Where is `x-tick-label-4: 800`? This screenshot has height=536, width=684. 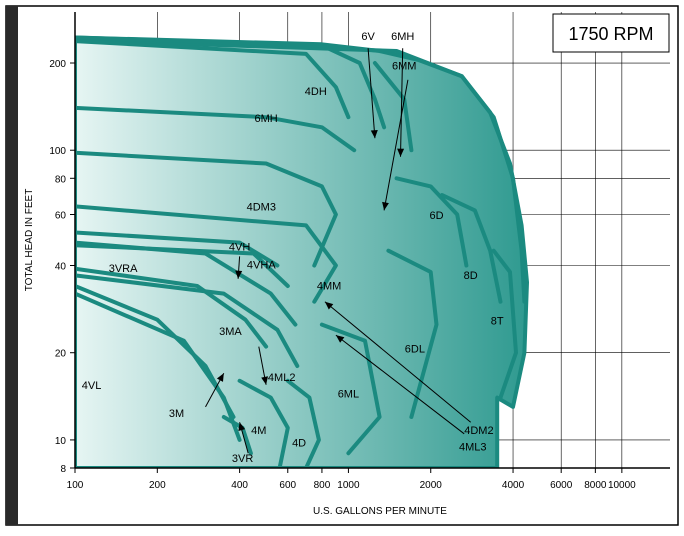 x-tick-label-4: 800 is located at coordinates (322, 485).